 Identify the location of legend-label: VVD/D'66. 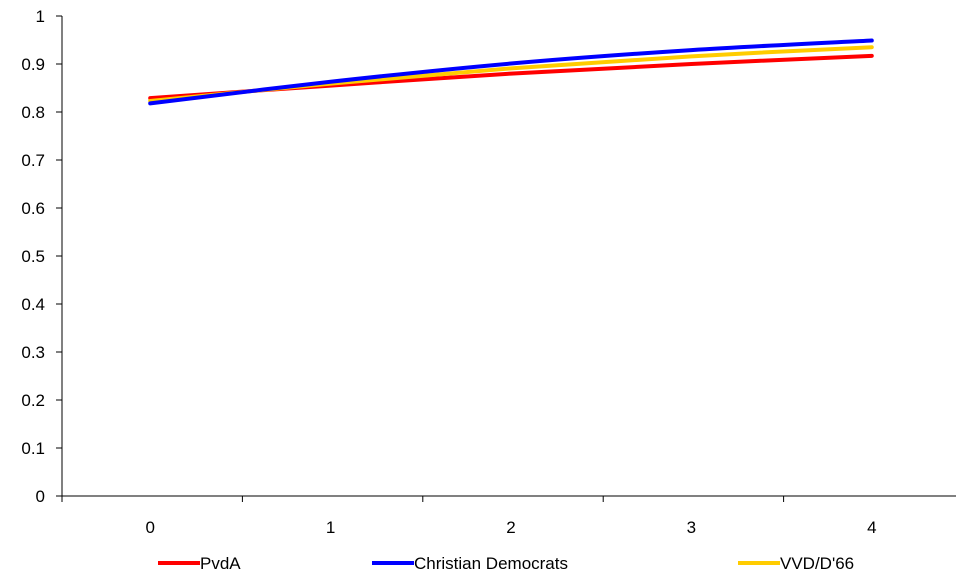
(817, 563).